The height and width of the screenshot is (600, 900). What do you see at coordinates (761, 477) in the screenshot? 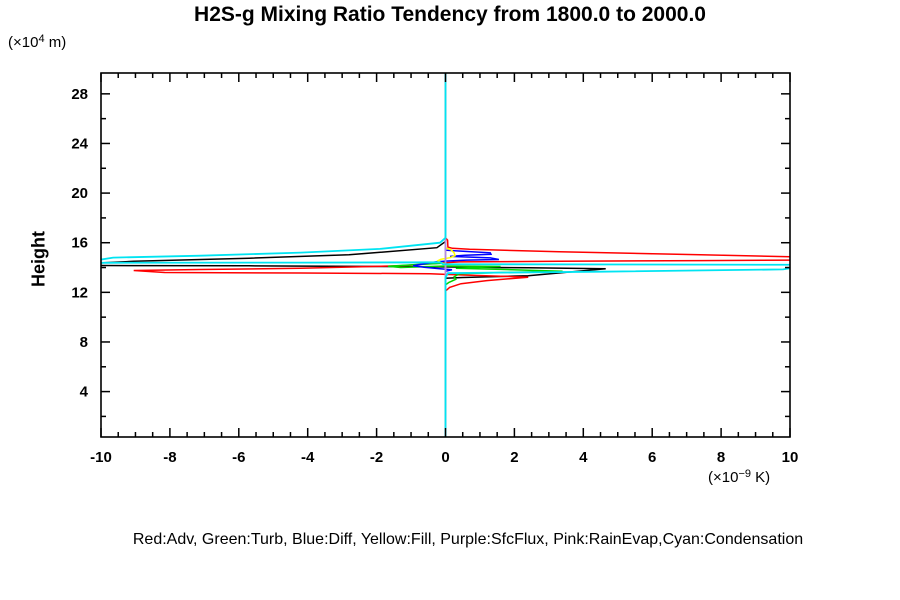
I see `x-unit-suffix: K)` at bounding box center [761, 477].